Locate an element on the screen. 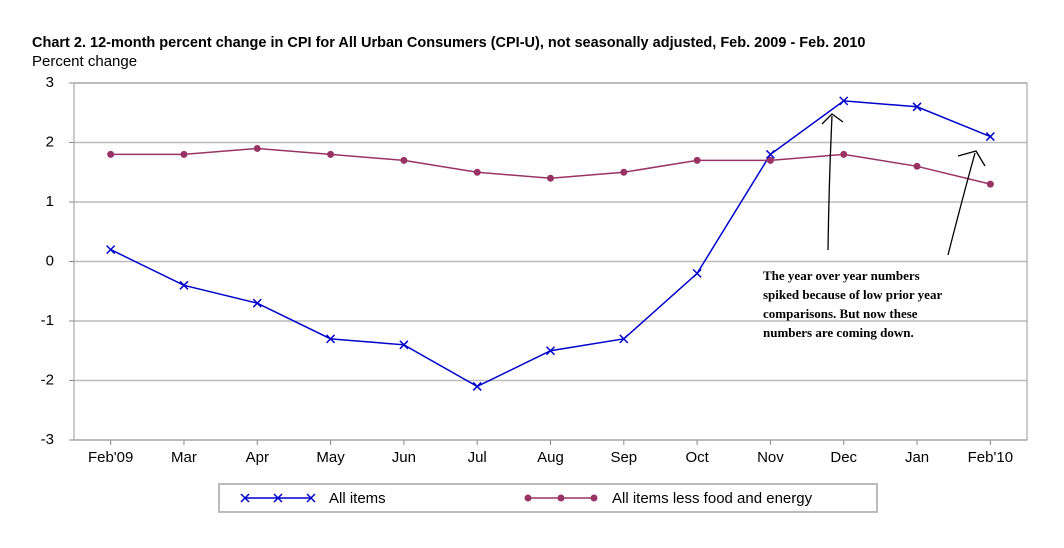  x-tick-label: Feb'10 is located at coordinates (990, 457).